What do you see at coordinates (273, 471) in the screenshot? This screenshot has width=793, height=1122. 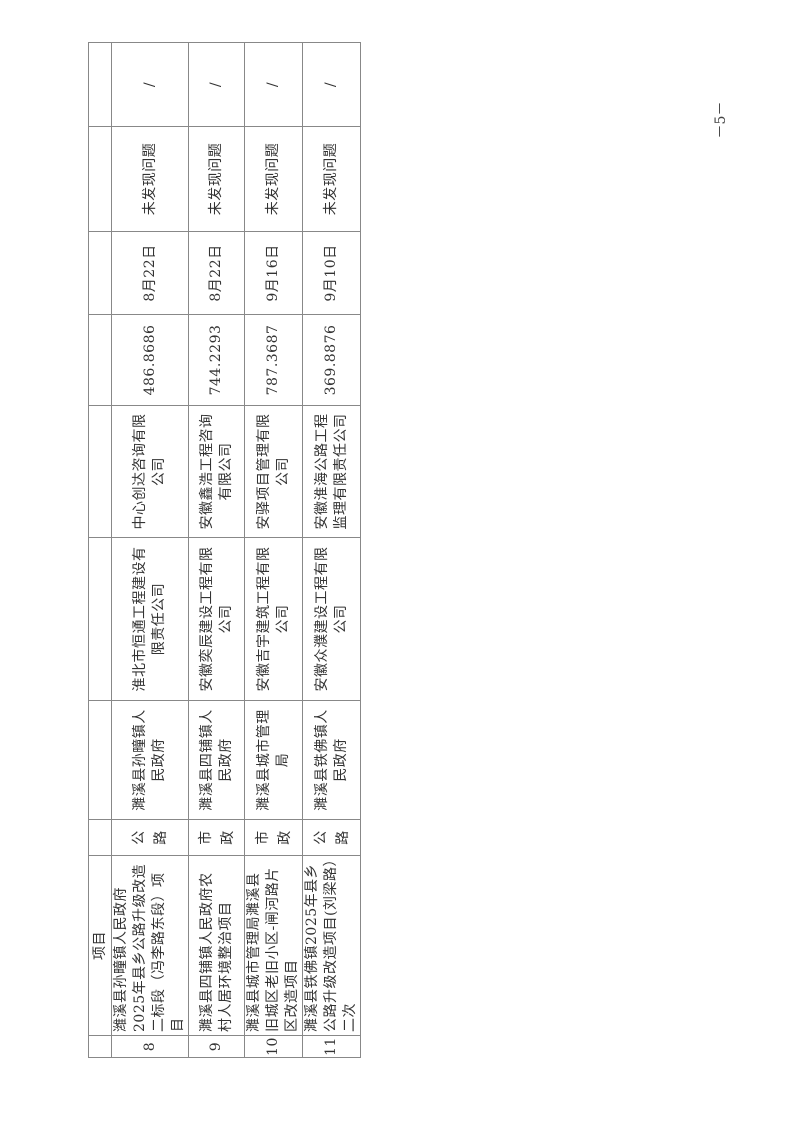 I see `supervisor: 安驿项目管理有限公司` at bounding box center [273, 471].